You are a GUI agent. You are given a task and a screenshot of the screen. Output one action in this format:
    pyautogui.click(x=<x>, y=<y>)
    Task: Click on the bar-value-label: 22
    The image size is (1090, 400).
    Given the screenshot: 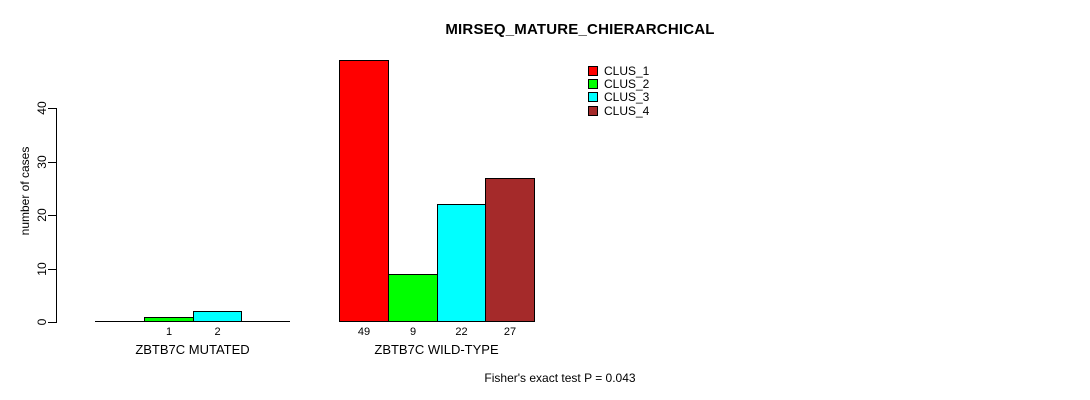 What is the action you would take?
    pyautogui.click(x=461, y=332)
    